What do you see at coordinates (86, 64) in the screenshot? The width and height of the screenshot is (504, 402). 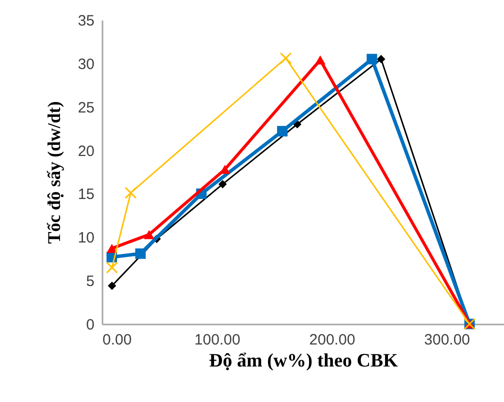 I see `y-tick-label: 30` at bounding box center [86, 64].